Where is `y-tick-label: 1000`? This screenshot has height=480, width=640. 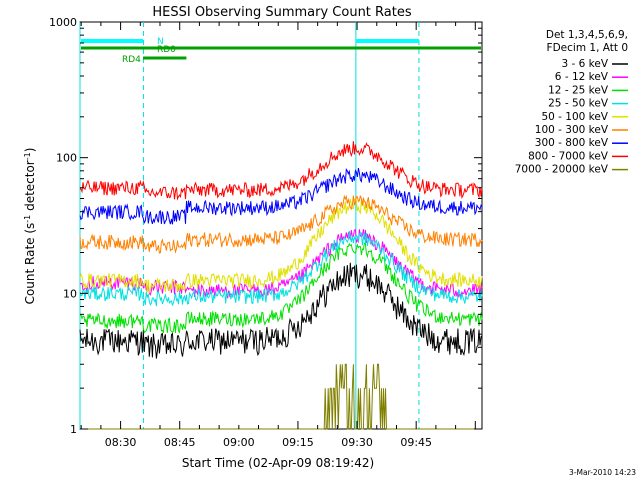 y-tick-label: 1000 is located at coordinates (63, 22).